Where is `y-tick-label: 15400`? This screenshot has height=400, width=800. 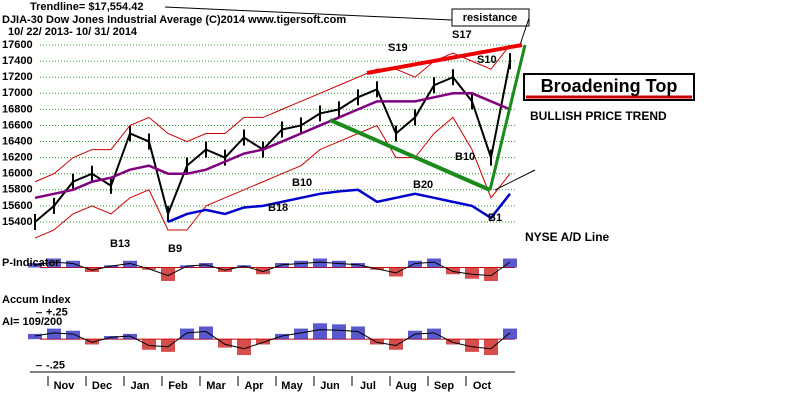
y-tick-label: 15400 is located at coordinates (17, 222).